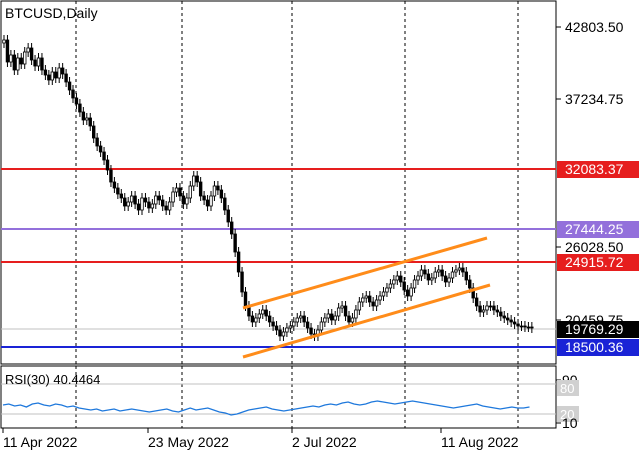 The height and width of the screenshot is (462, 640). What do you see at coordinates (40, 442) in the screenshot?
I see `date-label-1: 11 Apr 2022` at bounding box center [40, 442].